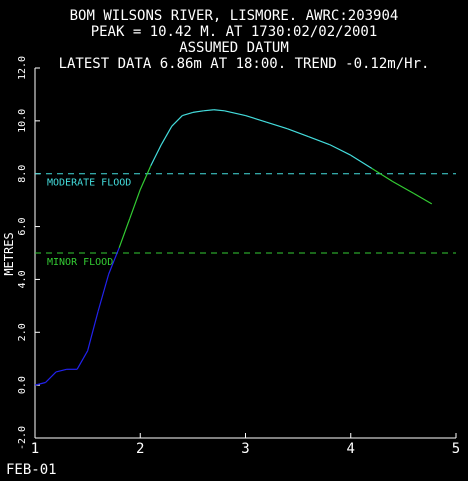  I want to click on chart-peak-info: PEAK = 10.42 M. AT 1730:02/02/2001, so click(234, 32).